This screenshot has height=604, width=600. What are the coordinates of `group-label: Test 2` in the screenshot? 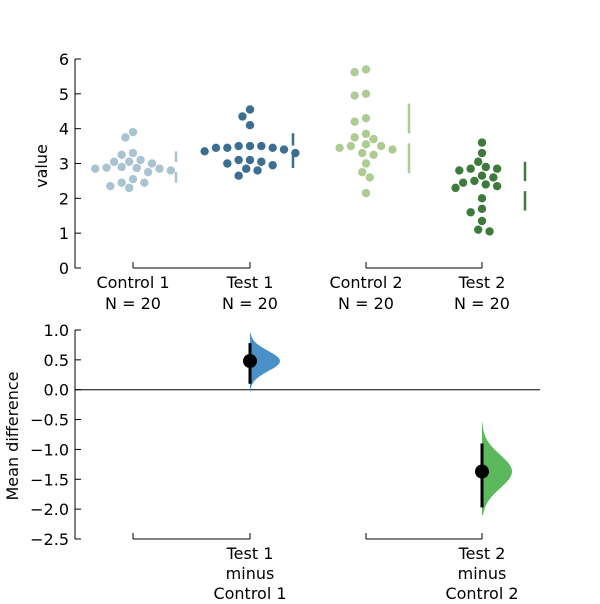 It's located at (482, 282).